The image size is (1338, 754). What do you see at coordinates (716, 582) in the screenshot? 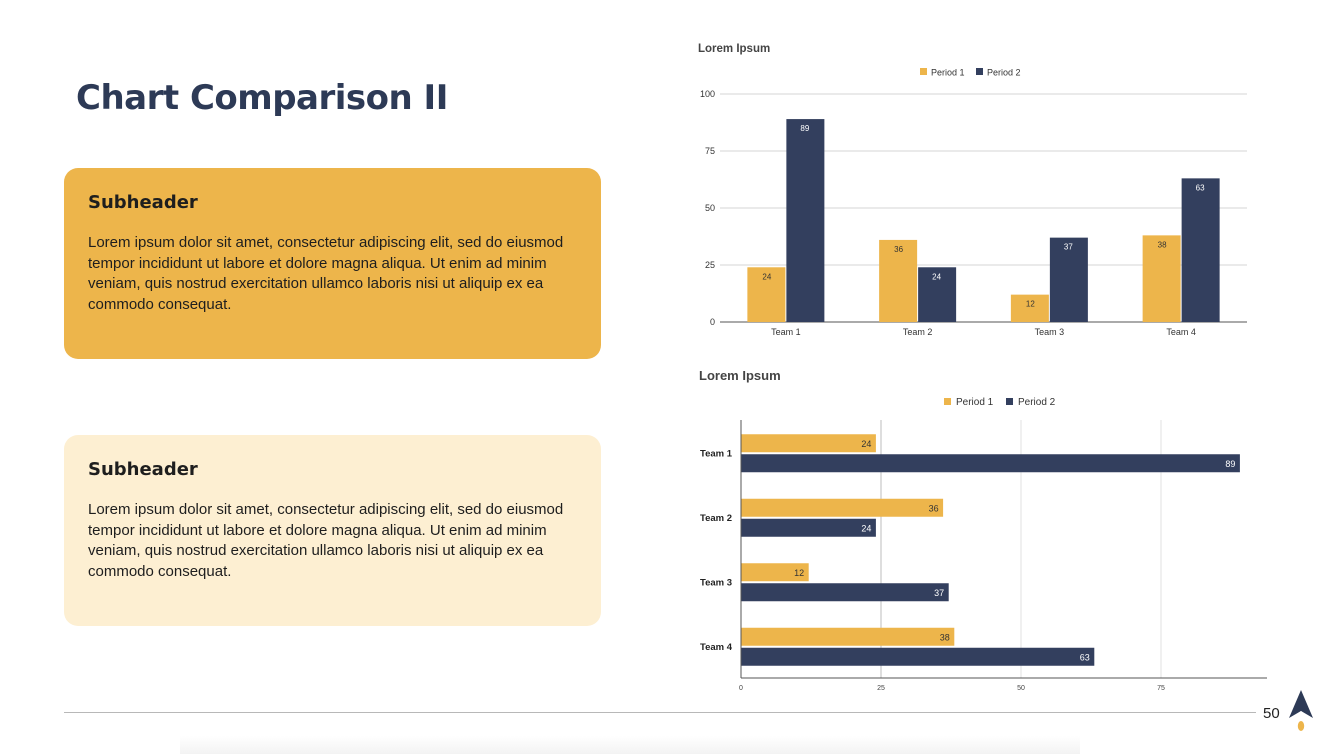
I see `y-tick-label: Team 3` at bounding box center [716, 582].